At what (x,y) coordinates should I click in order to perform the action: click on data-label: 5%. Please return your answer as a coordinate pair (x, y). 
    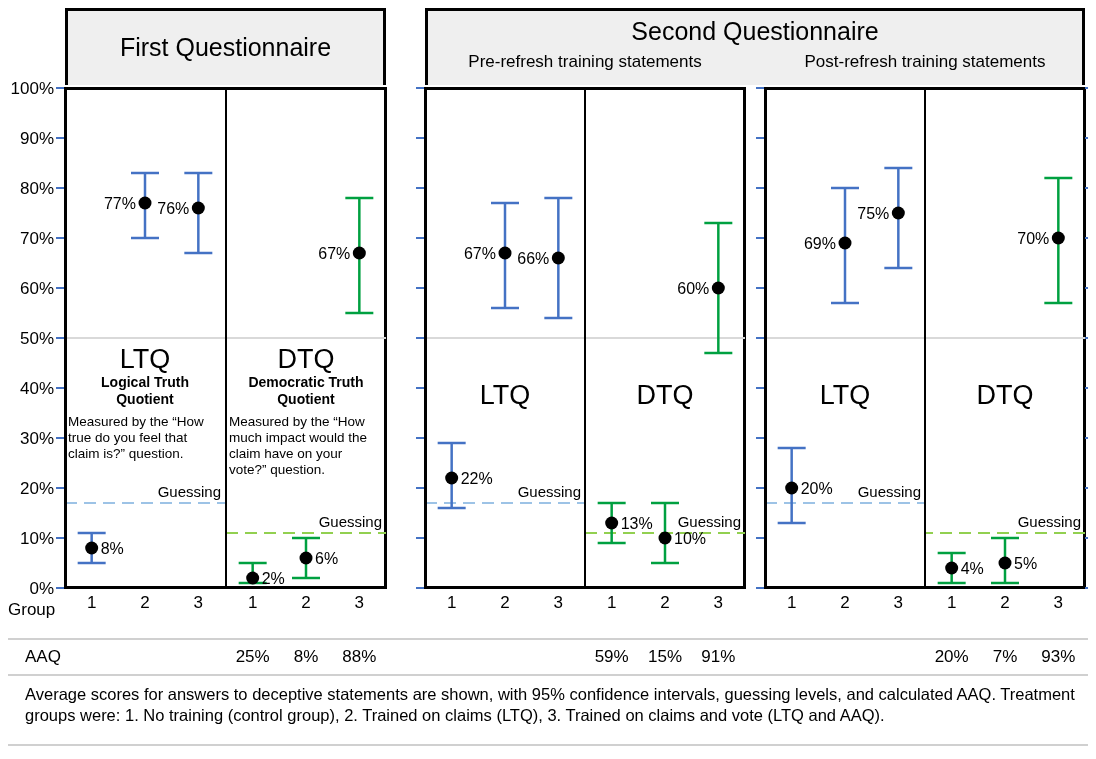
    Looking at the image, I should click on (1026, 563).